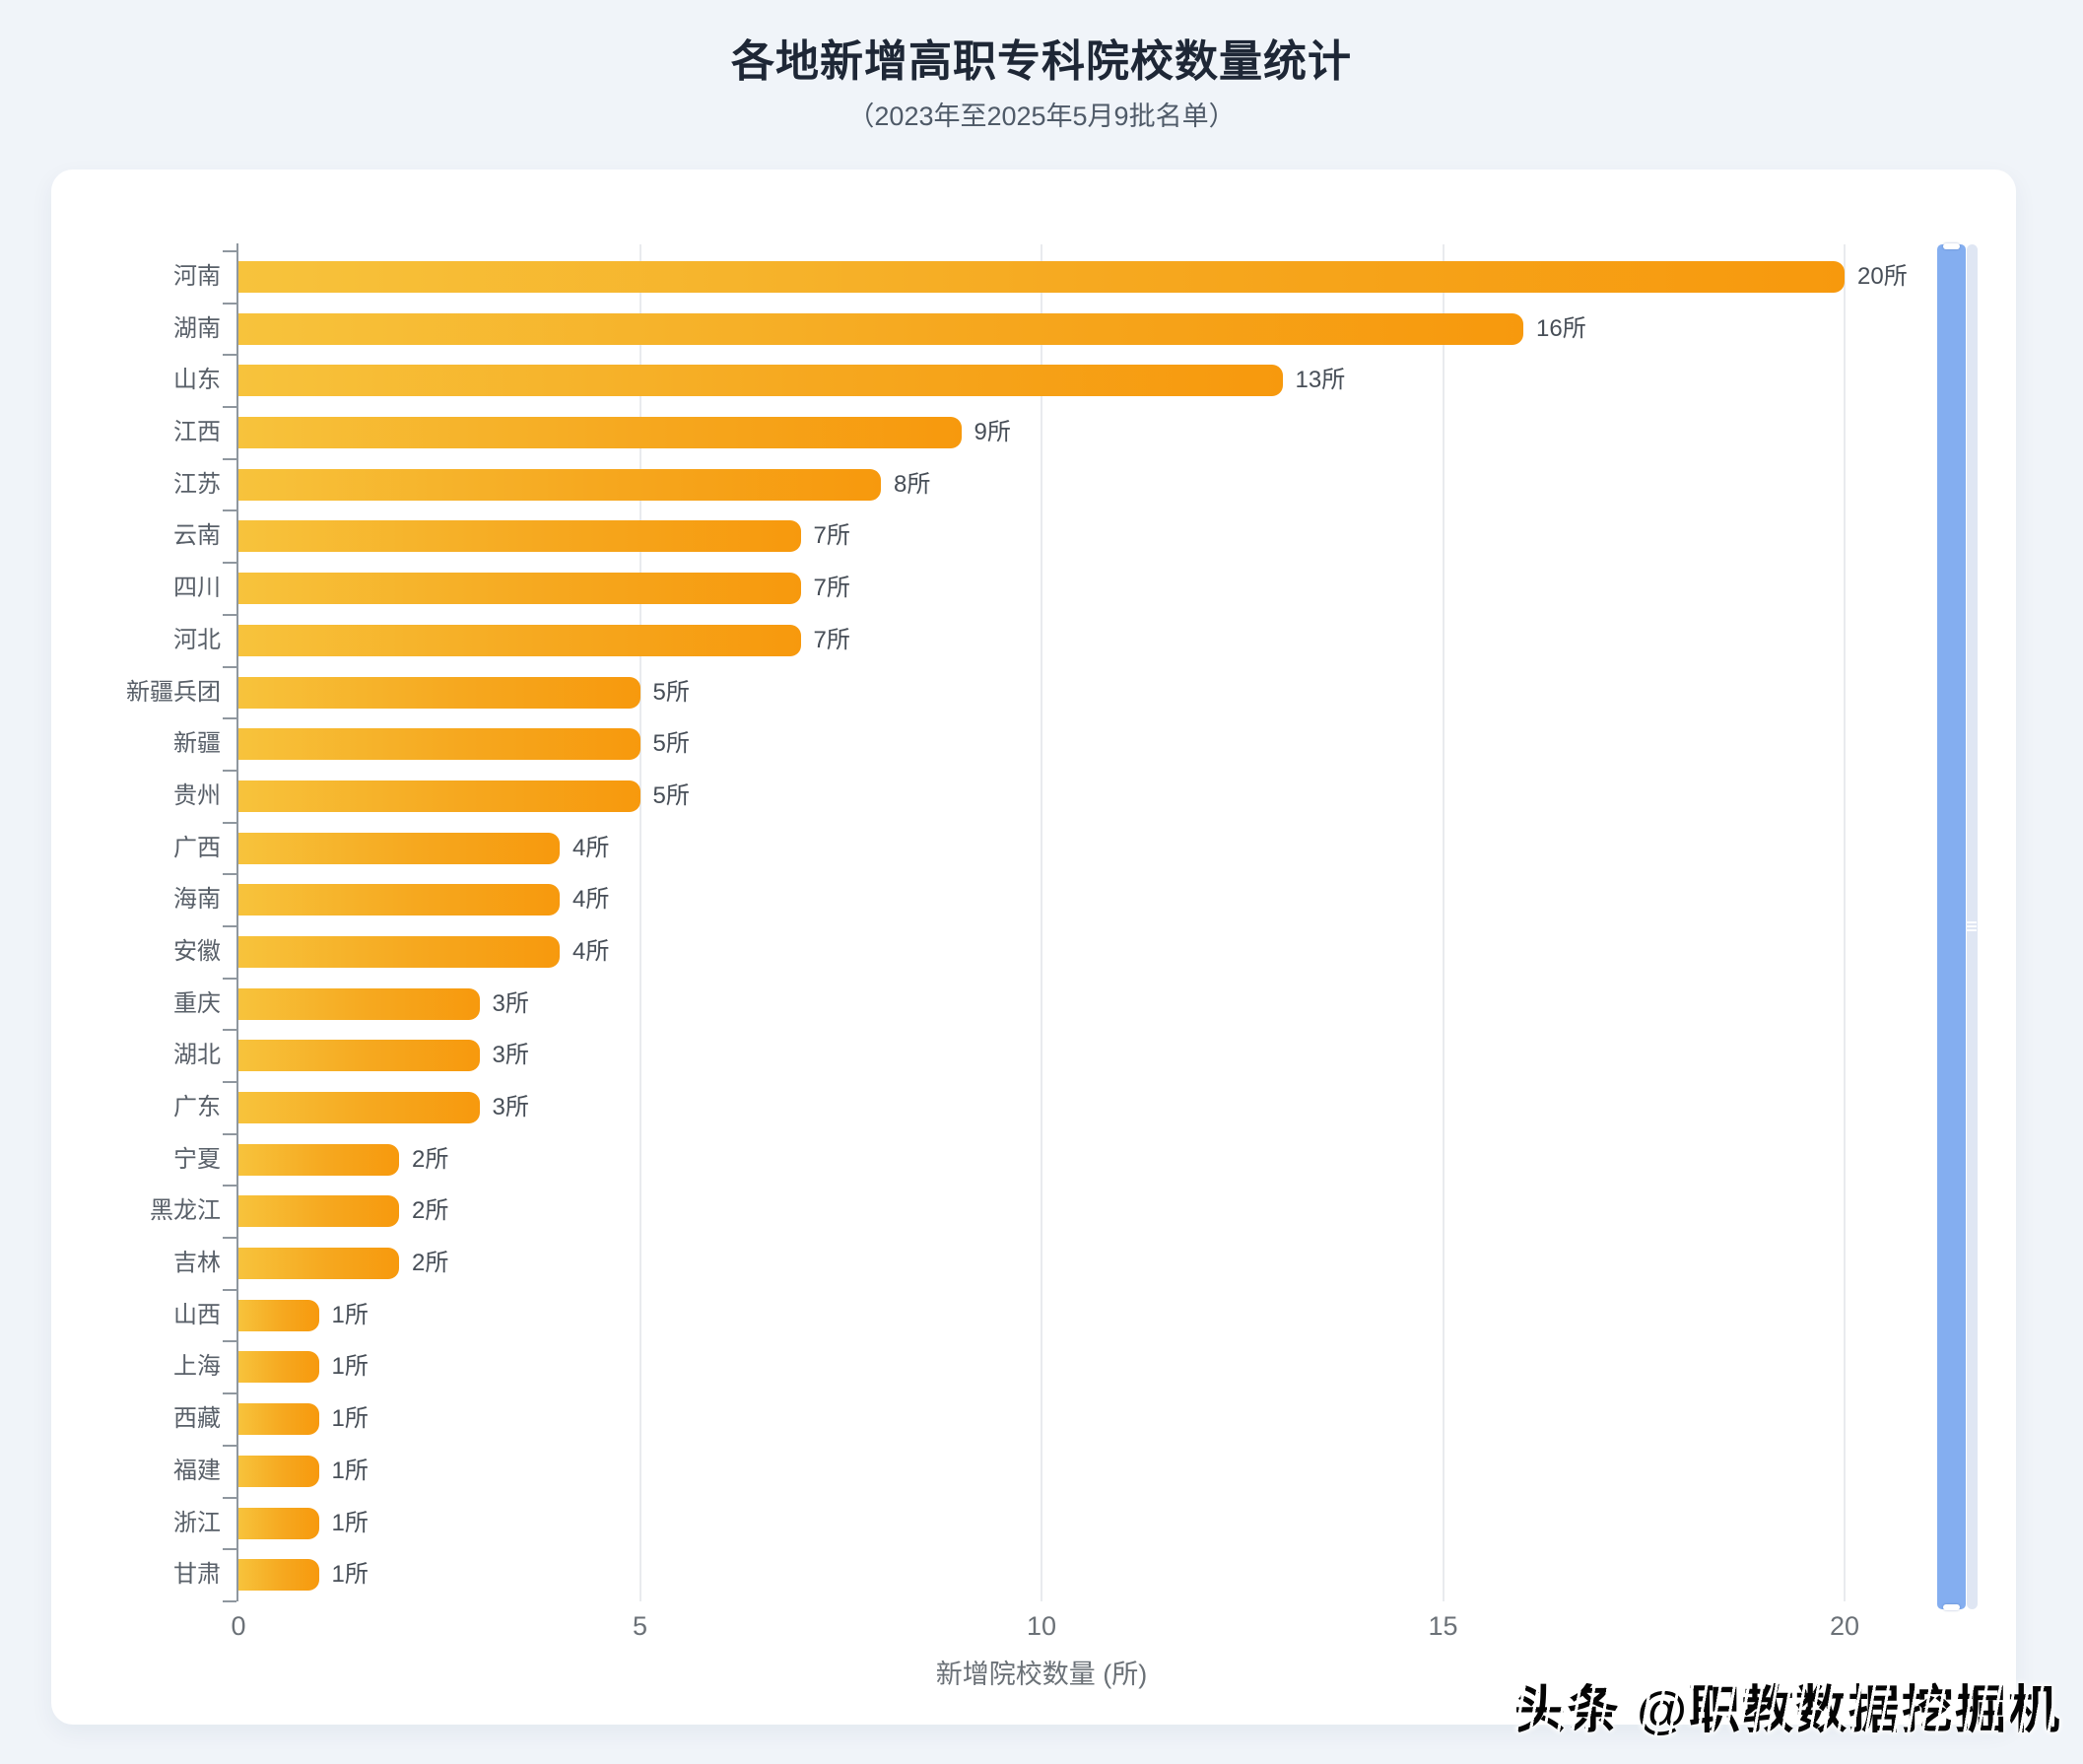 The width and height of the screenshot is (2083, 1764). I want to click on value-label: 8所, so click(913, 484).